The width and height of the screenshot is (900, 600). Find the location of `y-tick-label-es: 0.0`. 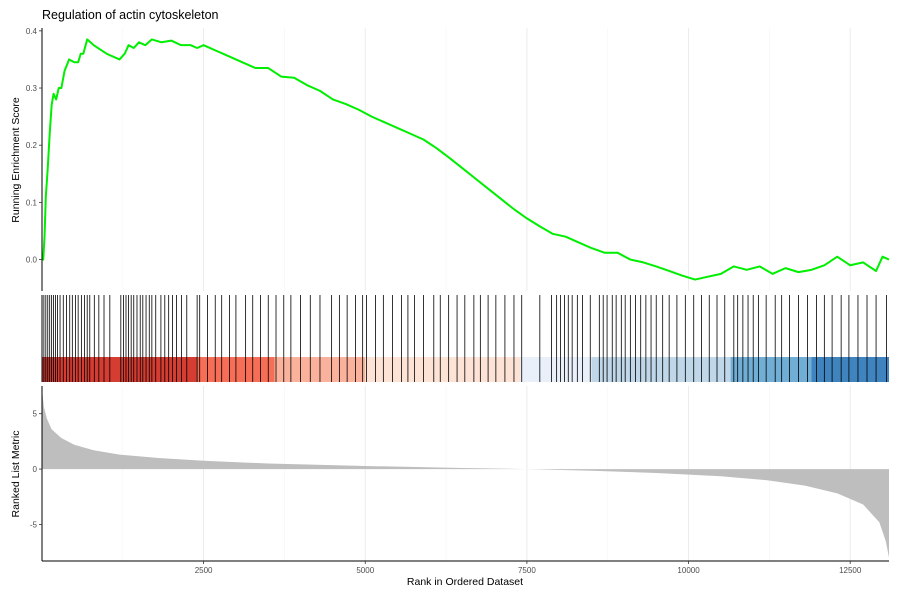

y-tick-label-es: 0.0 is located at coordinates (32, 260).